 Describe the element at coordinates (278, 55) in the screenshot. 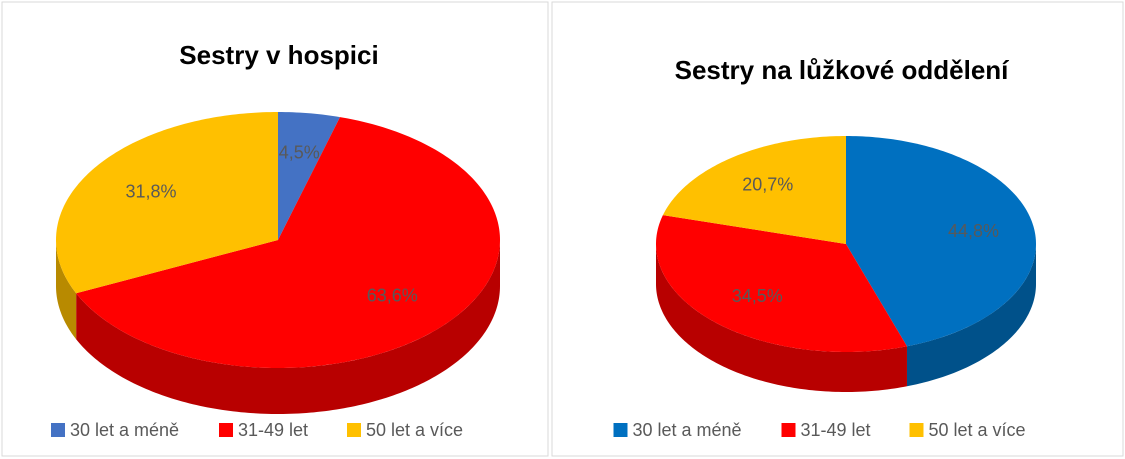

I see `chart-title: Sestry v hospici` at that location.